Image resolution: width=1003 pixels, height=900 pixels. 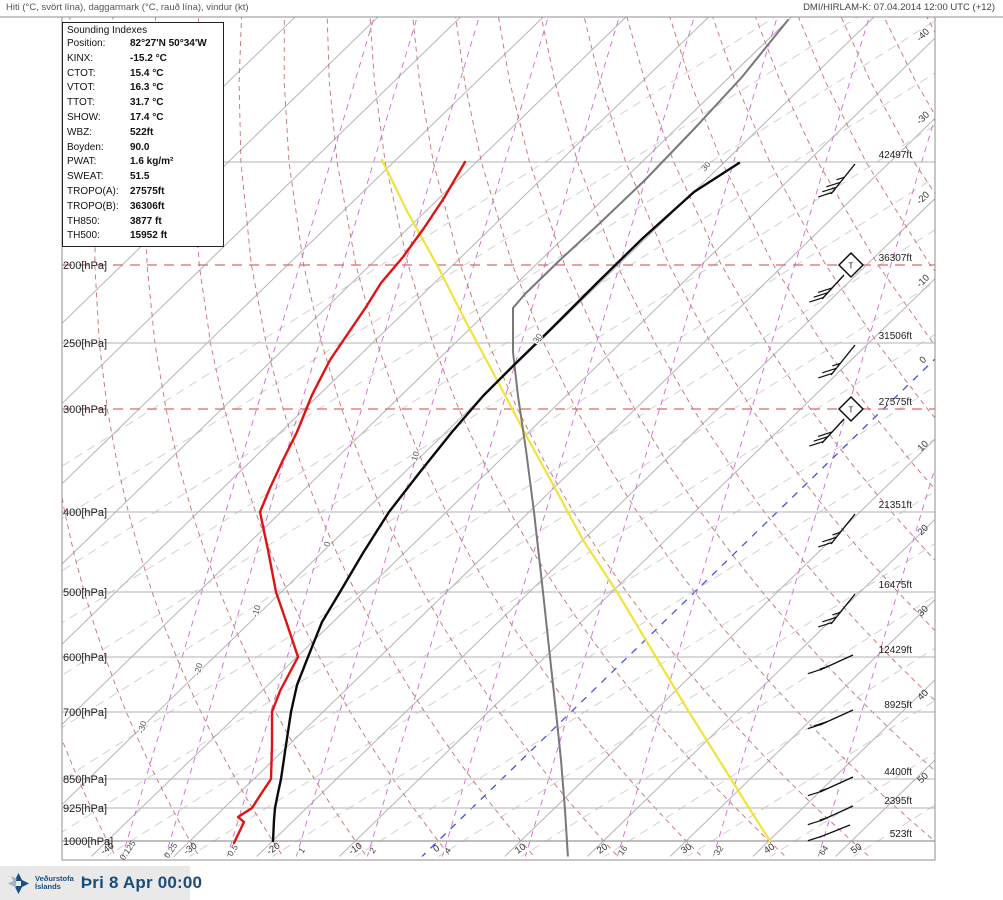 What do you see at coordinates (127, 849) in the screenshot?
I see `mixing-ratio-label: 0.125` at bounding box center [127, 849].